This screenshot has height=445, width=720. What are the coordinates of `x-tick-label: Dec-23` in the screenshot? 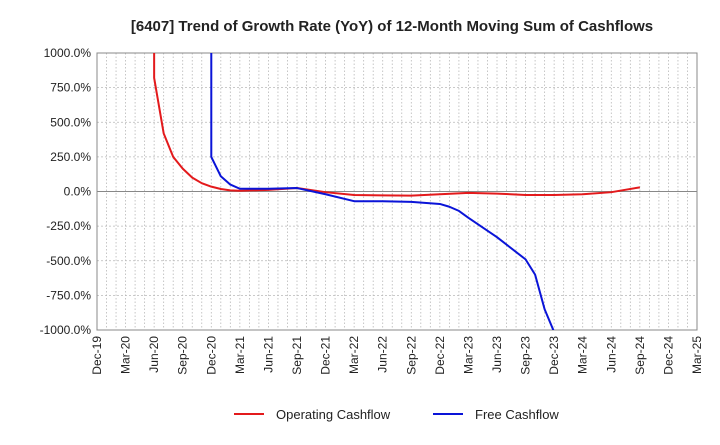 It's located at (554, 355).